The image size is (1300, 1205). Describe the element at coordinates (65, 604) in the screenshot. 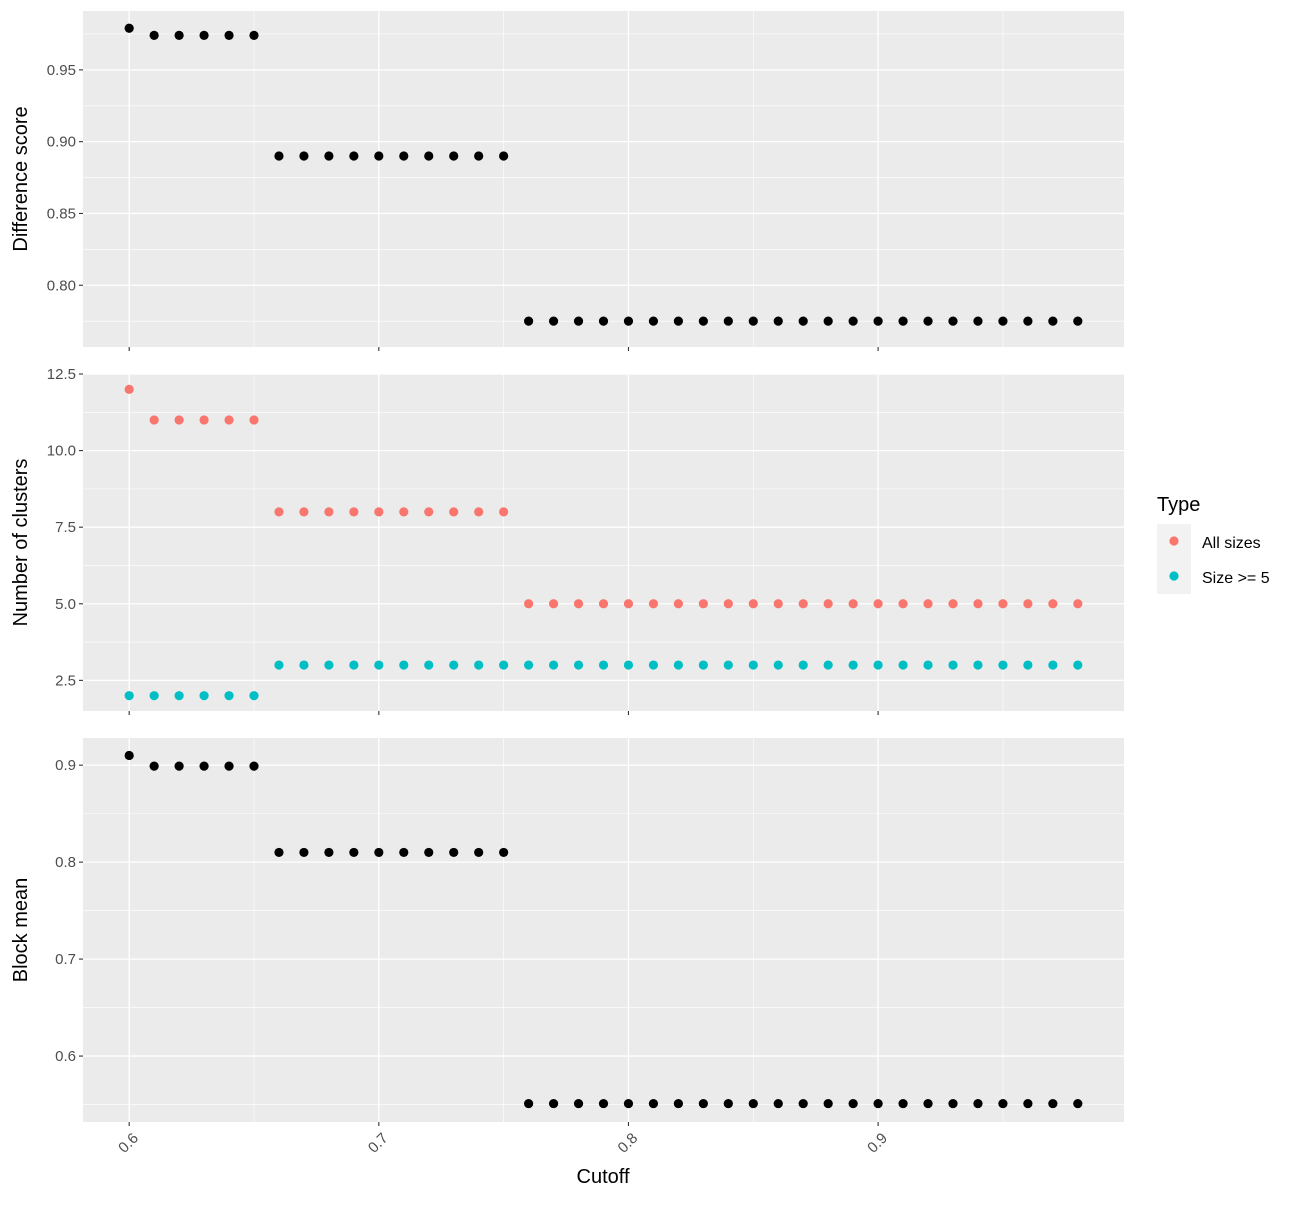

I see `y-tick-label: 5.0` at that location.